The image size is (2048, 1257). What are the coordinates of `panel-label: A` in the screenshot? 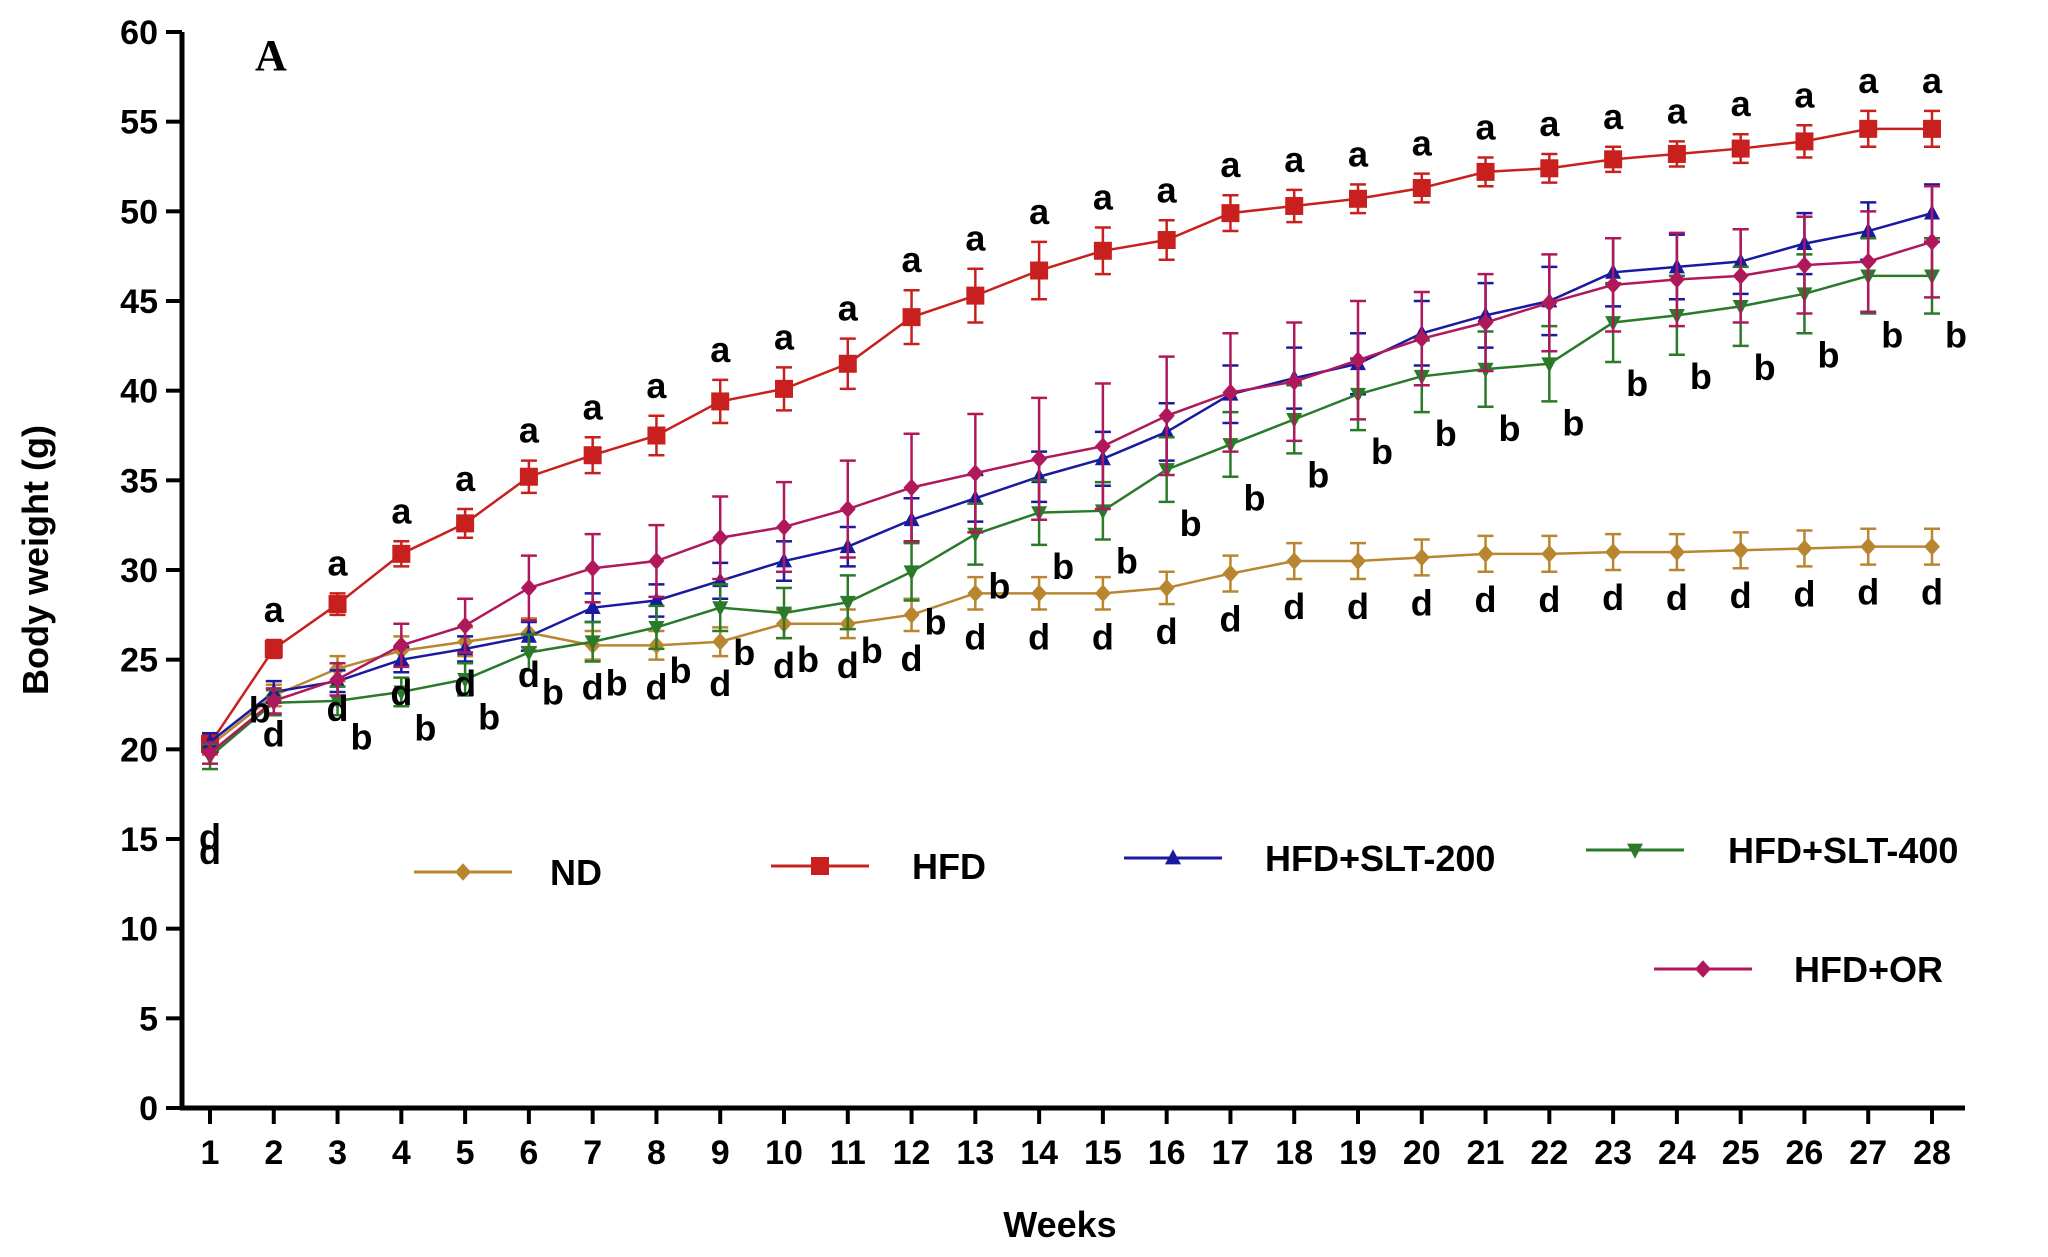 It's located at (271, 55).